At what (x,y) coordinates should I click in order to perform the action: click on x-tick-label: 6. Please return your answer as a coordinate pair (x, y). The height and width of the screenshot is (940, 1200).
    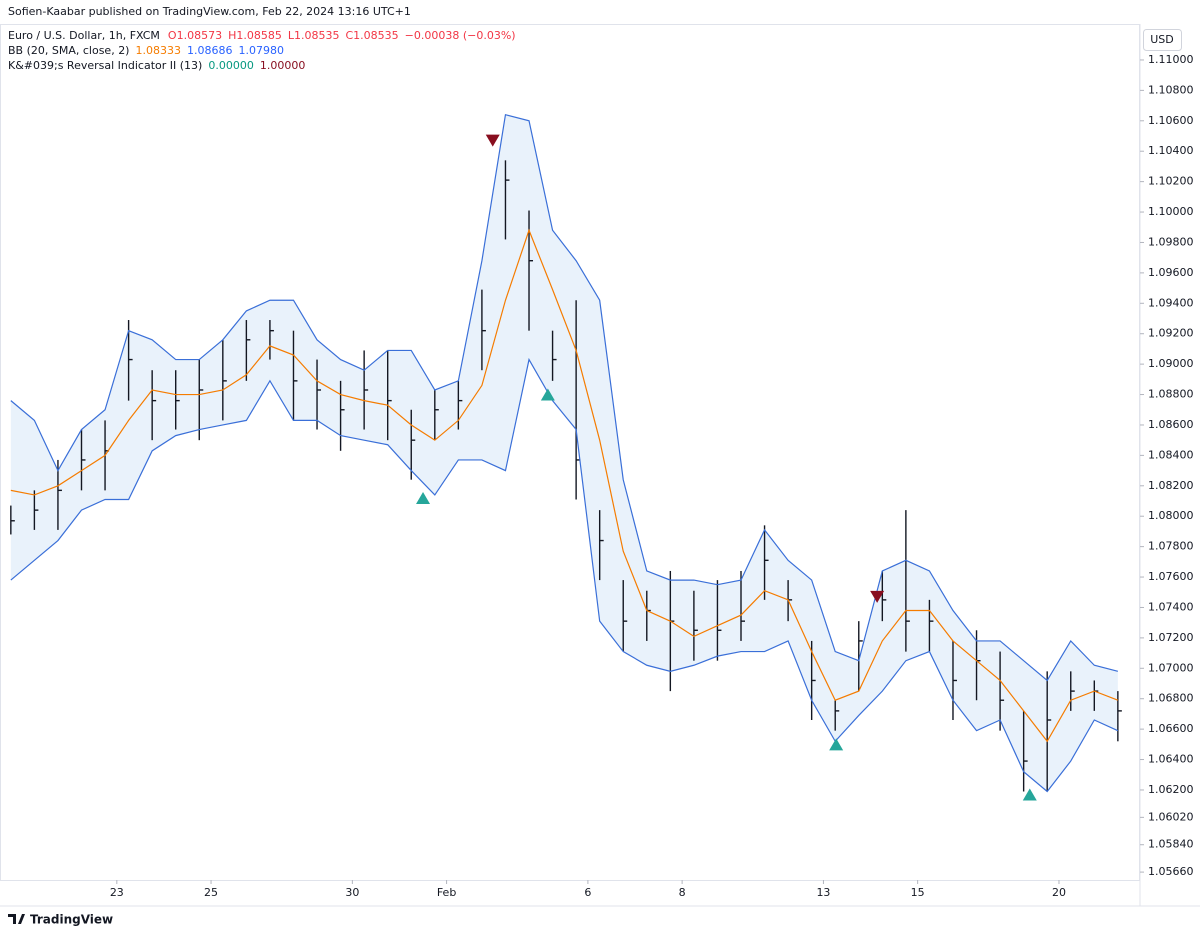
    Looking at the image, I should click on (587, 892).